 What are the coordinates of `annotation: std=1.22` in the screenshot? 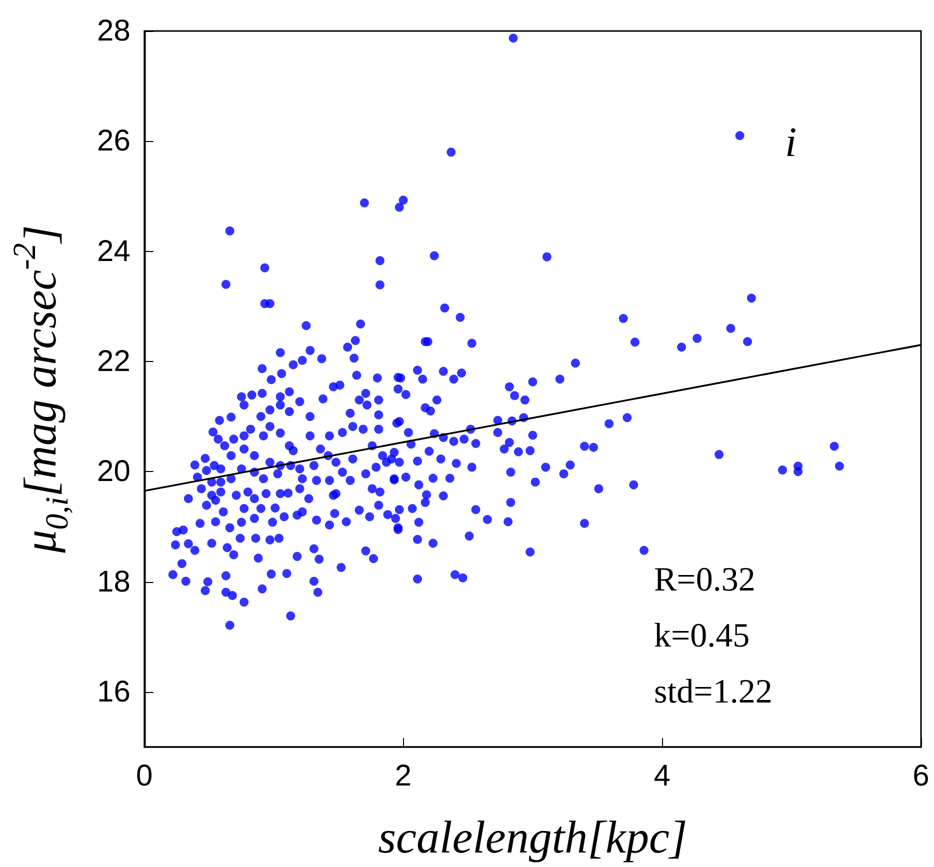 It's located at (713, 692).